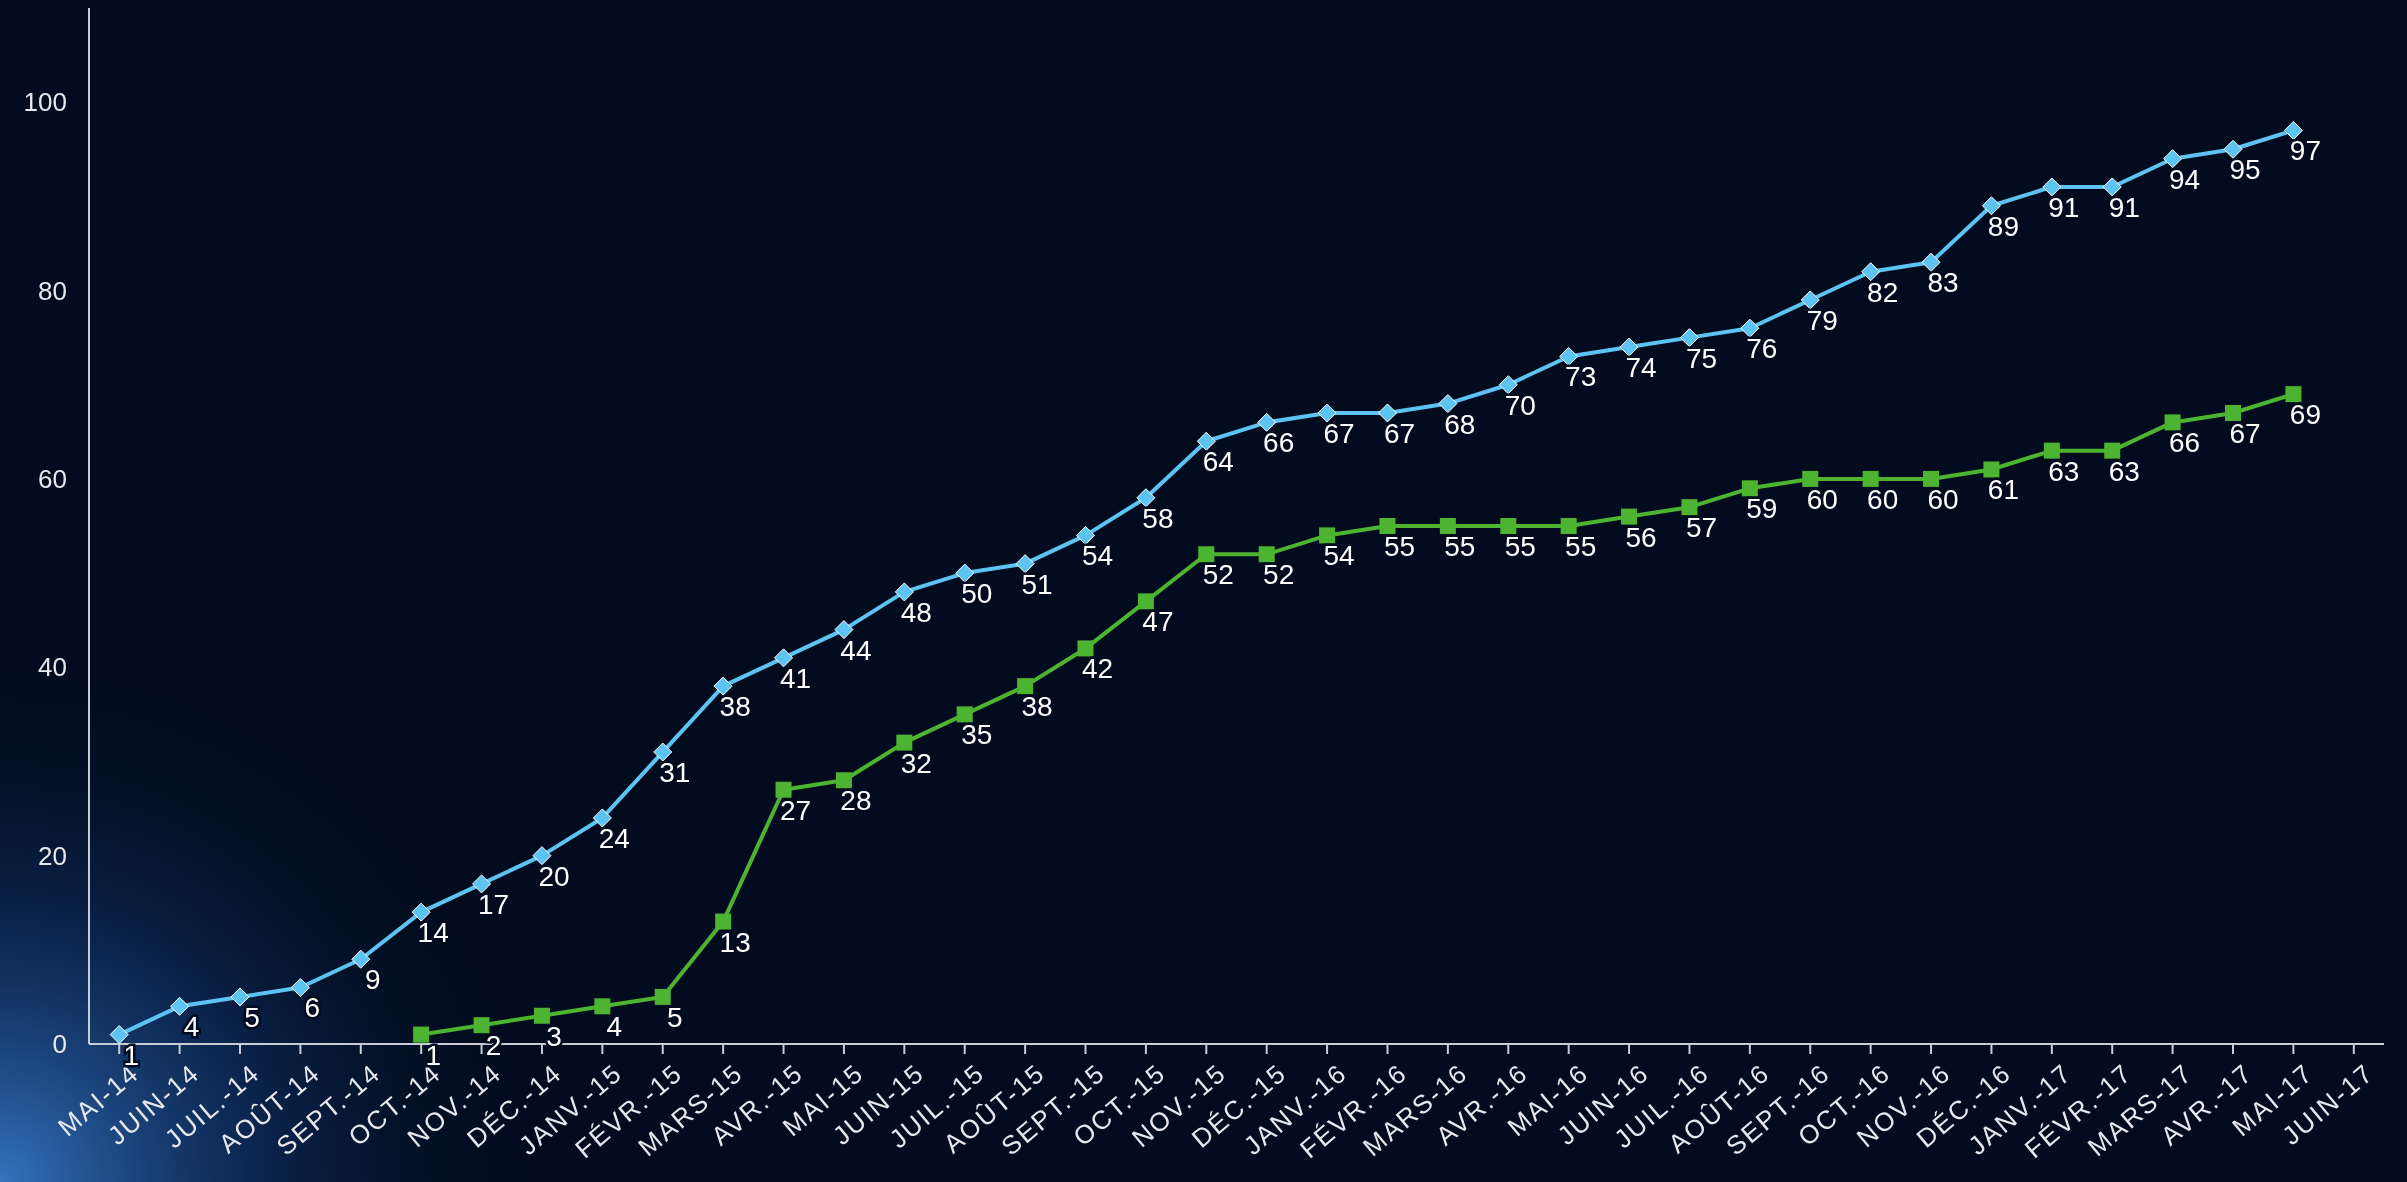 The image size is (2407, 1182). I want to click on data-label: 69, so click(2305, 415).